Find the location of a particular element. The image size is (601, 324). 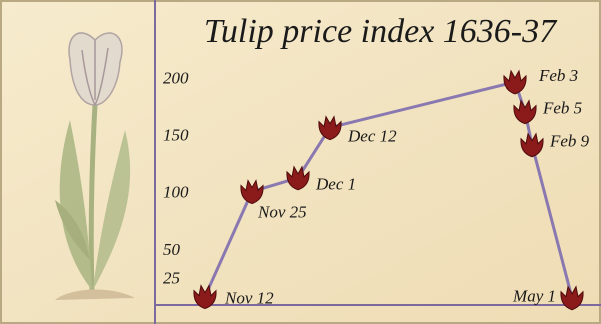

y-tick-label: 200 is located at coordinates (176, 78).